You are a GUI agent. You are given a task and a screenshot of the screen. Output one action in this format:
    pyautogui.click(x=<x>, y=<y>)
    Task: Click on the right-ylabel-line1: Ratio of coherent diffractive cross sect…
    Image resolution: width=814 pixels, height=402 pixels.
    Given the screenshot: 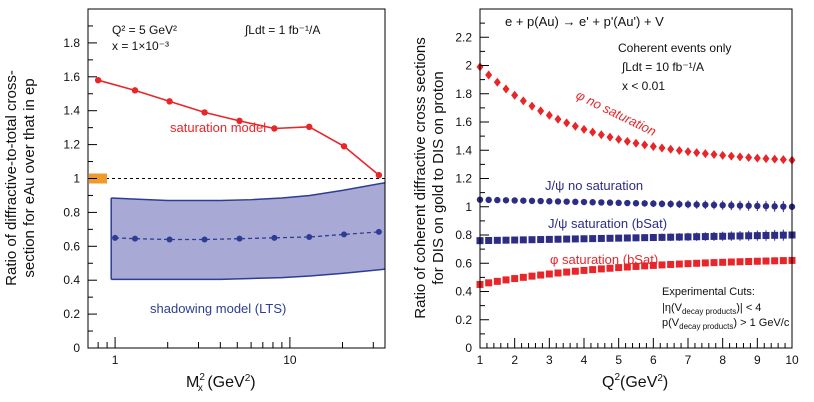 What is the action you would take?
    pyautogui.click(x=420, y=178)
    